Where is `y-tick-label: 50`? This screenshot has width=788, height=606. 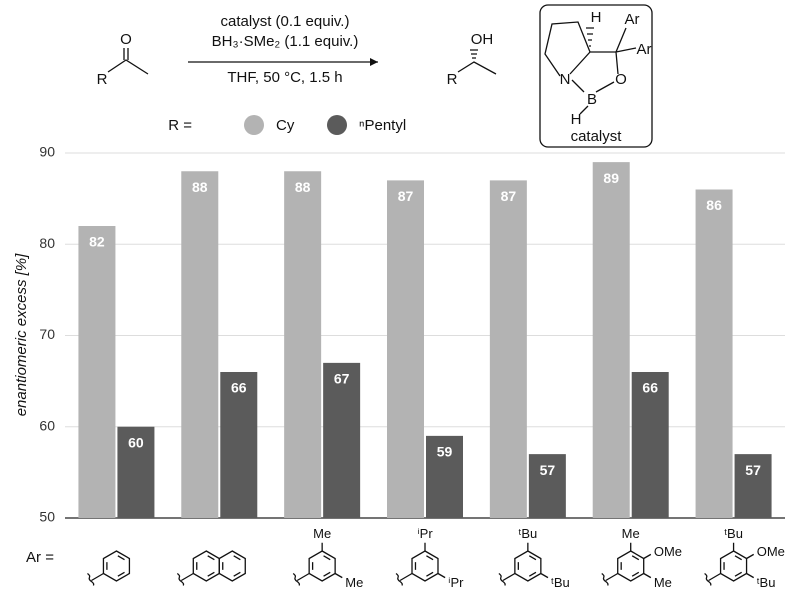 y-tick-label: 50 is located at coordinates (47, 517).